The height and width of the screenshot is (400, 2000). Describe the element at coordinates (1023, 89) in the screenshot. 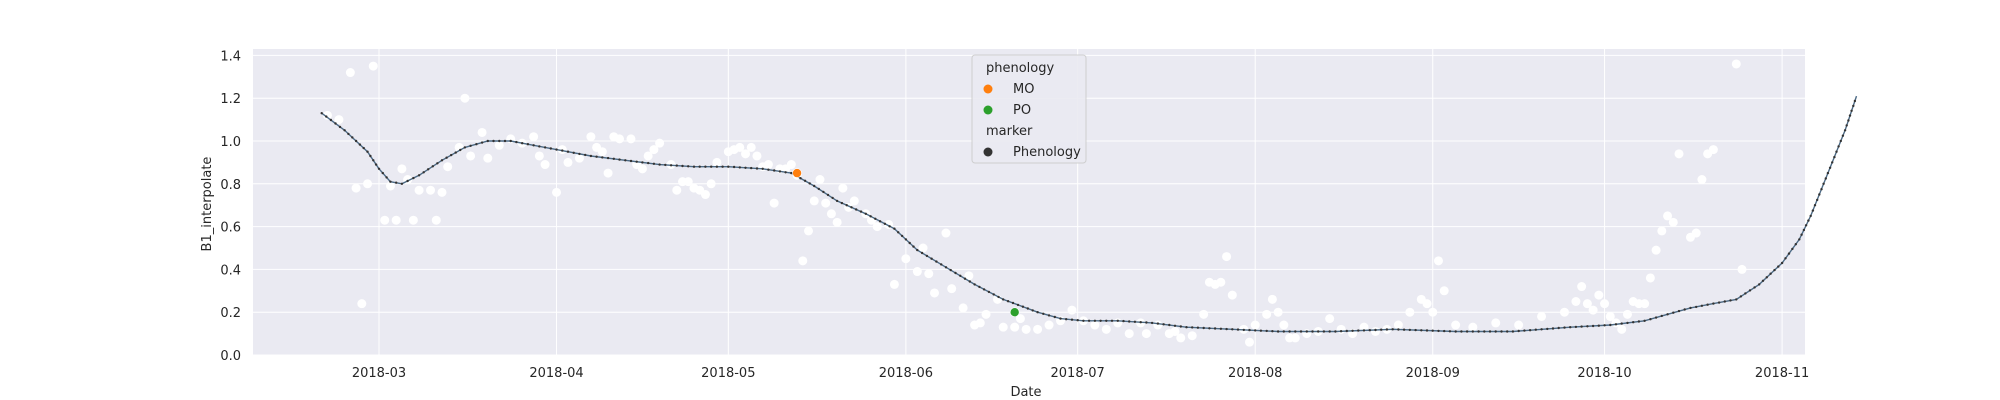

I see `legend-mo-label: MO` at that location.